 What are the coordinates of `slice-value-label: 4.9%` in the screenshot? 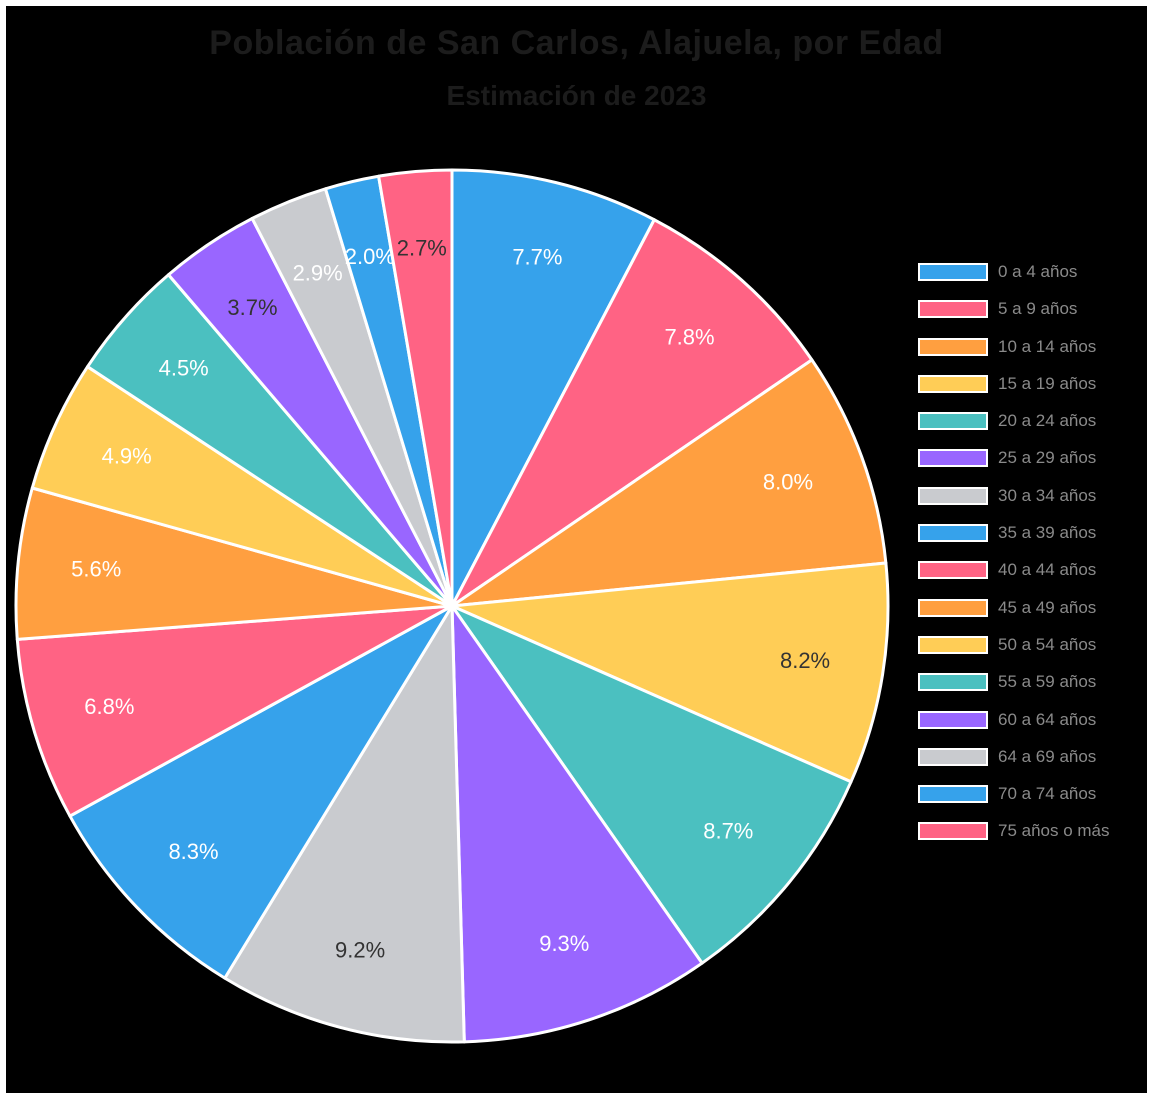 It's located at (127, 456).